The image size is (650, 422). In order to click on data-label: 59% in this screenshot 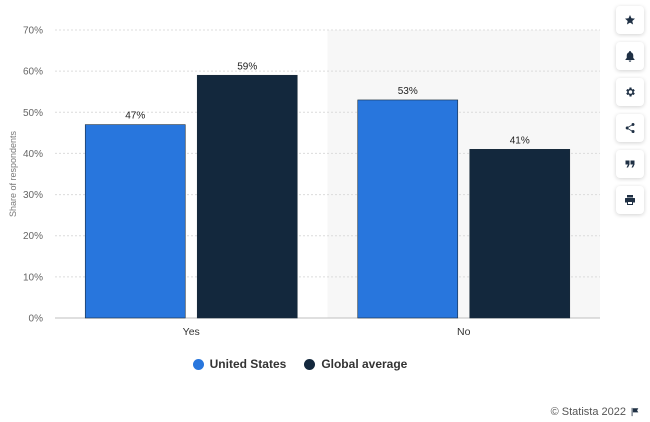, I will do `click(247, 66)`.